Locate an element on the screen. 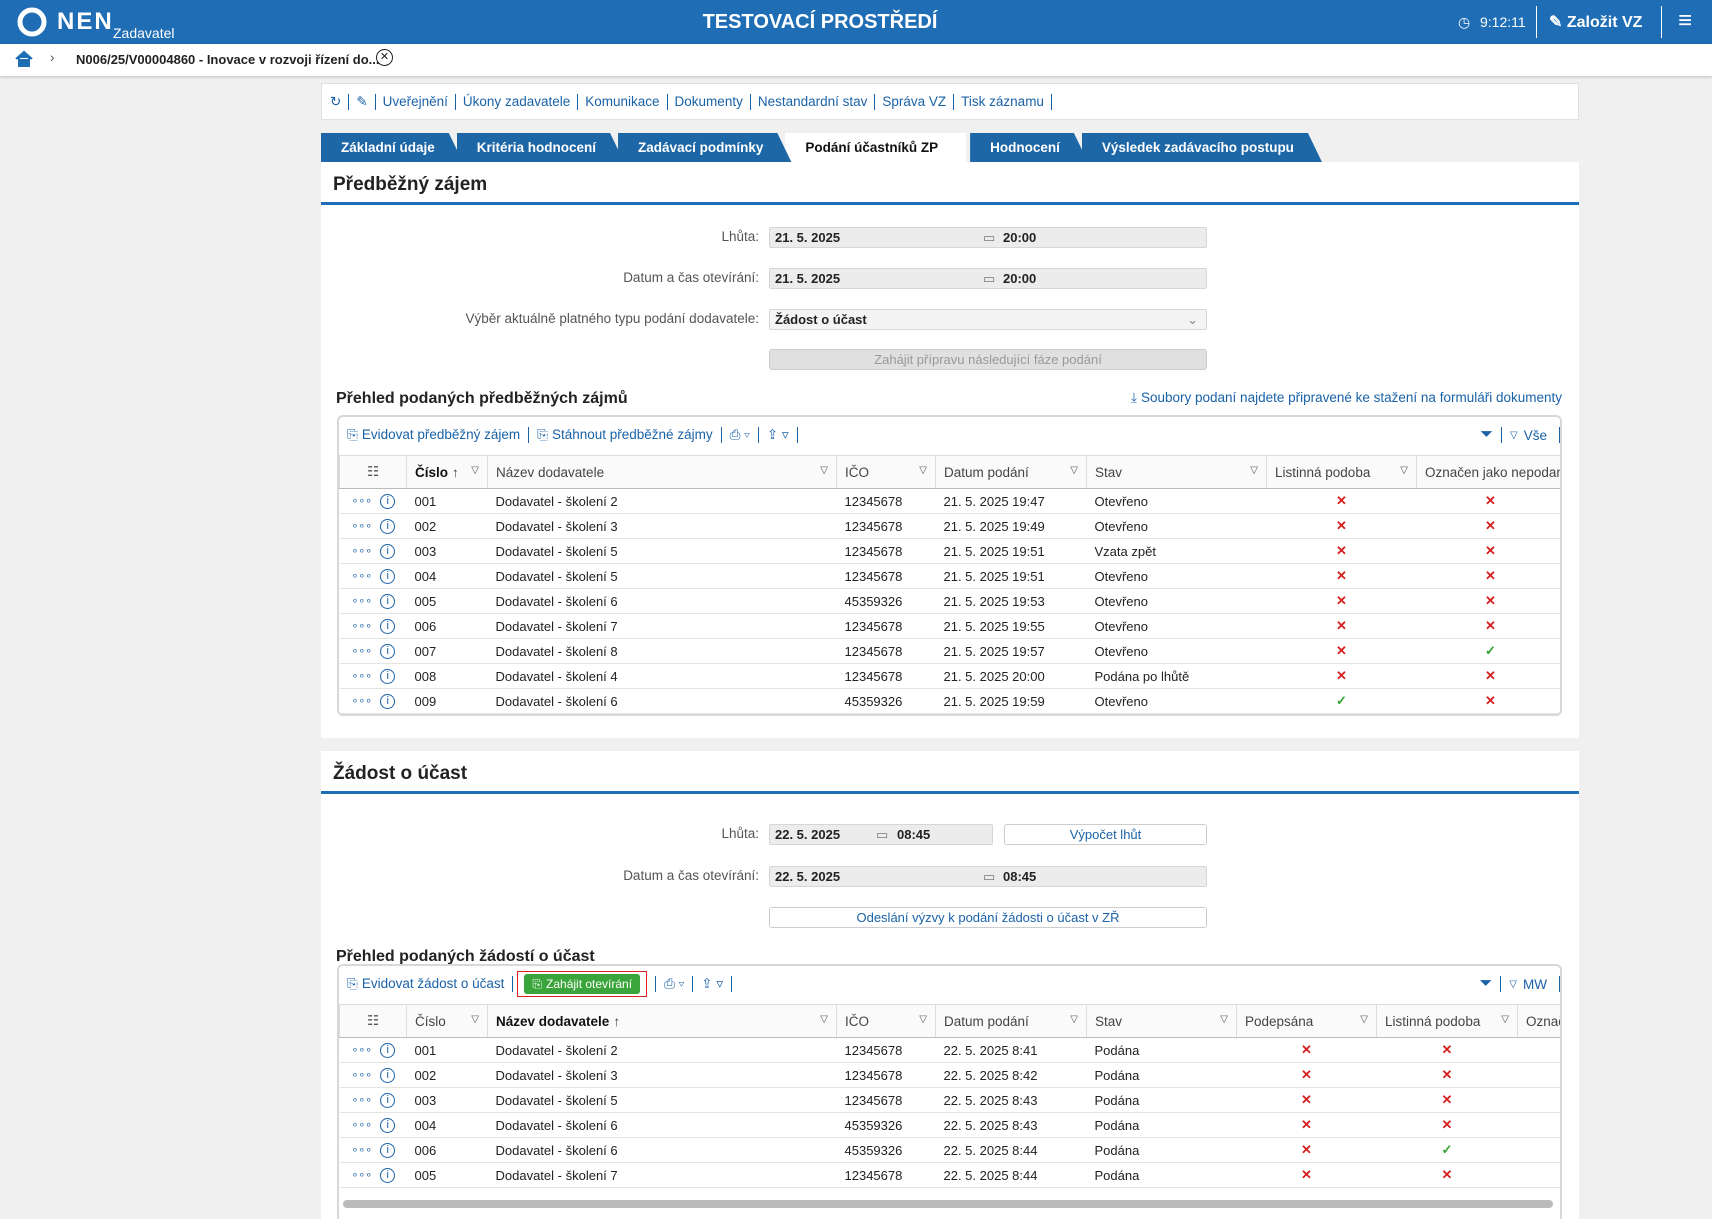 The height and width of the screenshot is (1219, 1712). calendar-icon: ▭ is located at coordinates (989, 237).